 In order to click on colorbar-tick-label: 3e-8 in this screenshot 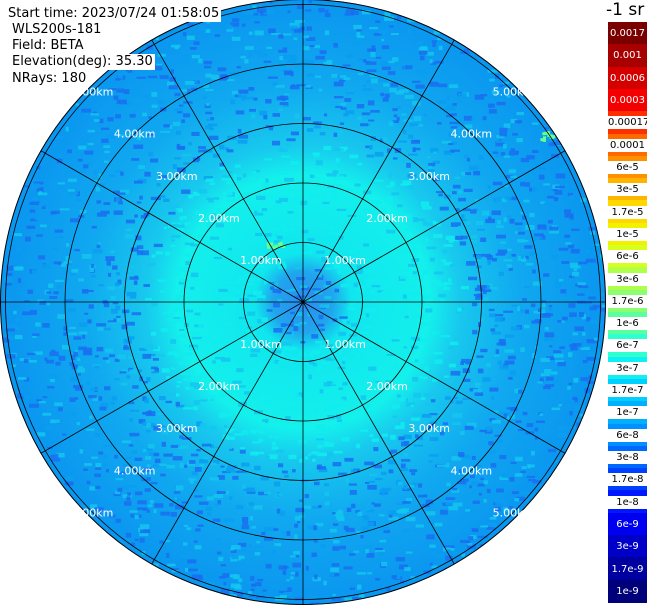, I will do `click(627, 457)`.